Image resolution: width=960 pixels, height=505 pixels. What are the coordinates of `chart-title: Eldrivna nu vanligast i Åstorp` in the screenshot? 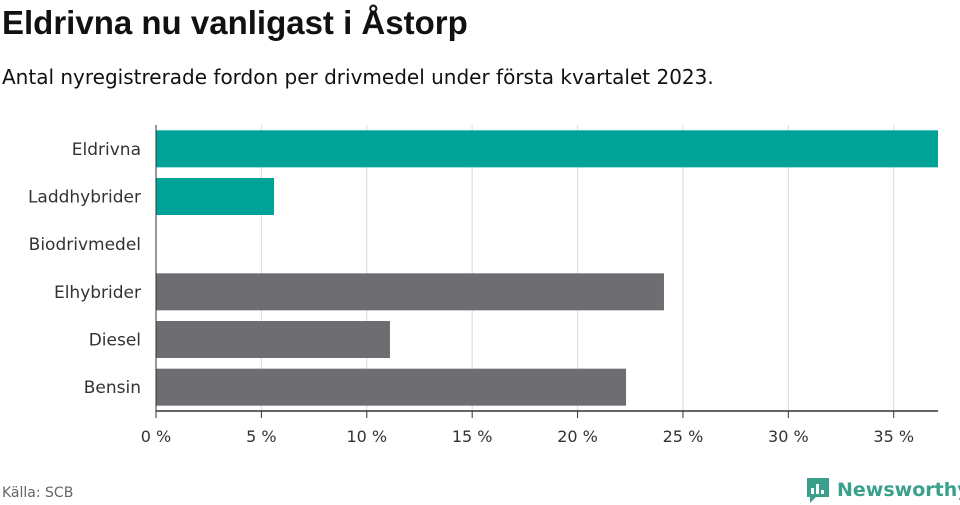 It's located at (235, 22).